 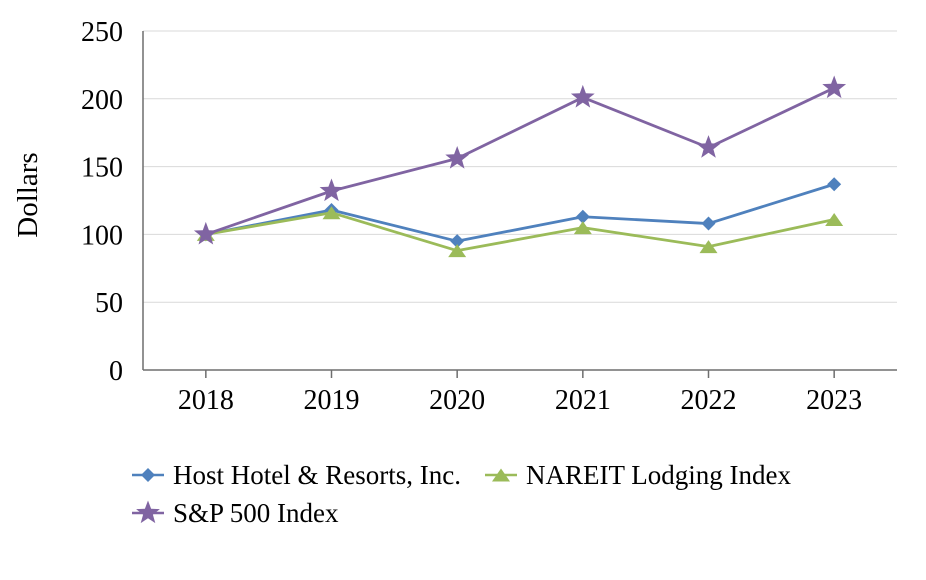 What do you see at coordinates (102, 32) in the screenshot?
I see `y-tick-label-250: 250` at bounding box center [102, 32].